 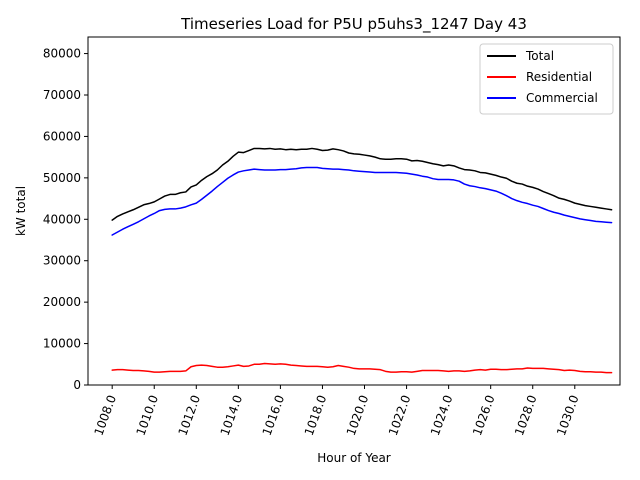 I want to click on y-tick-label: 10000, so click(x=62, y=344).